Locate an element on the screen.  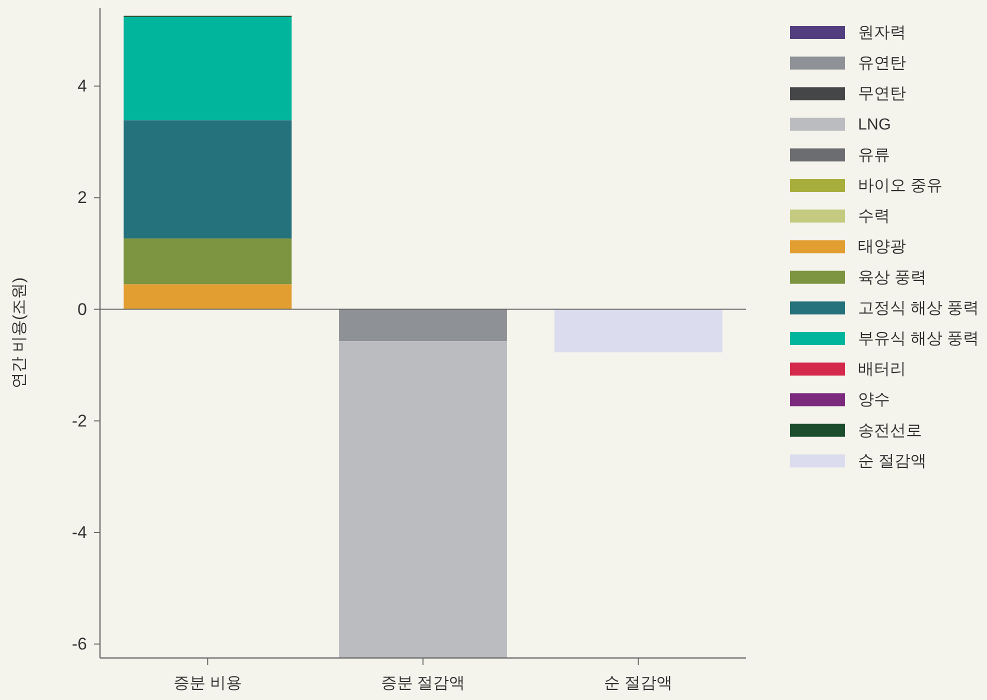
y-tick-label: -4 is located at coordinates (79, 532).